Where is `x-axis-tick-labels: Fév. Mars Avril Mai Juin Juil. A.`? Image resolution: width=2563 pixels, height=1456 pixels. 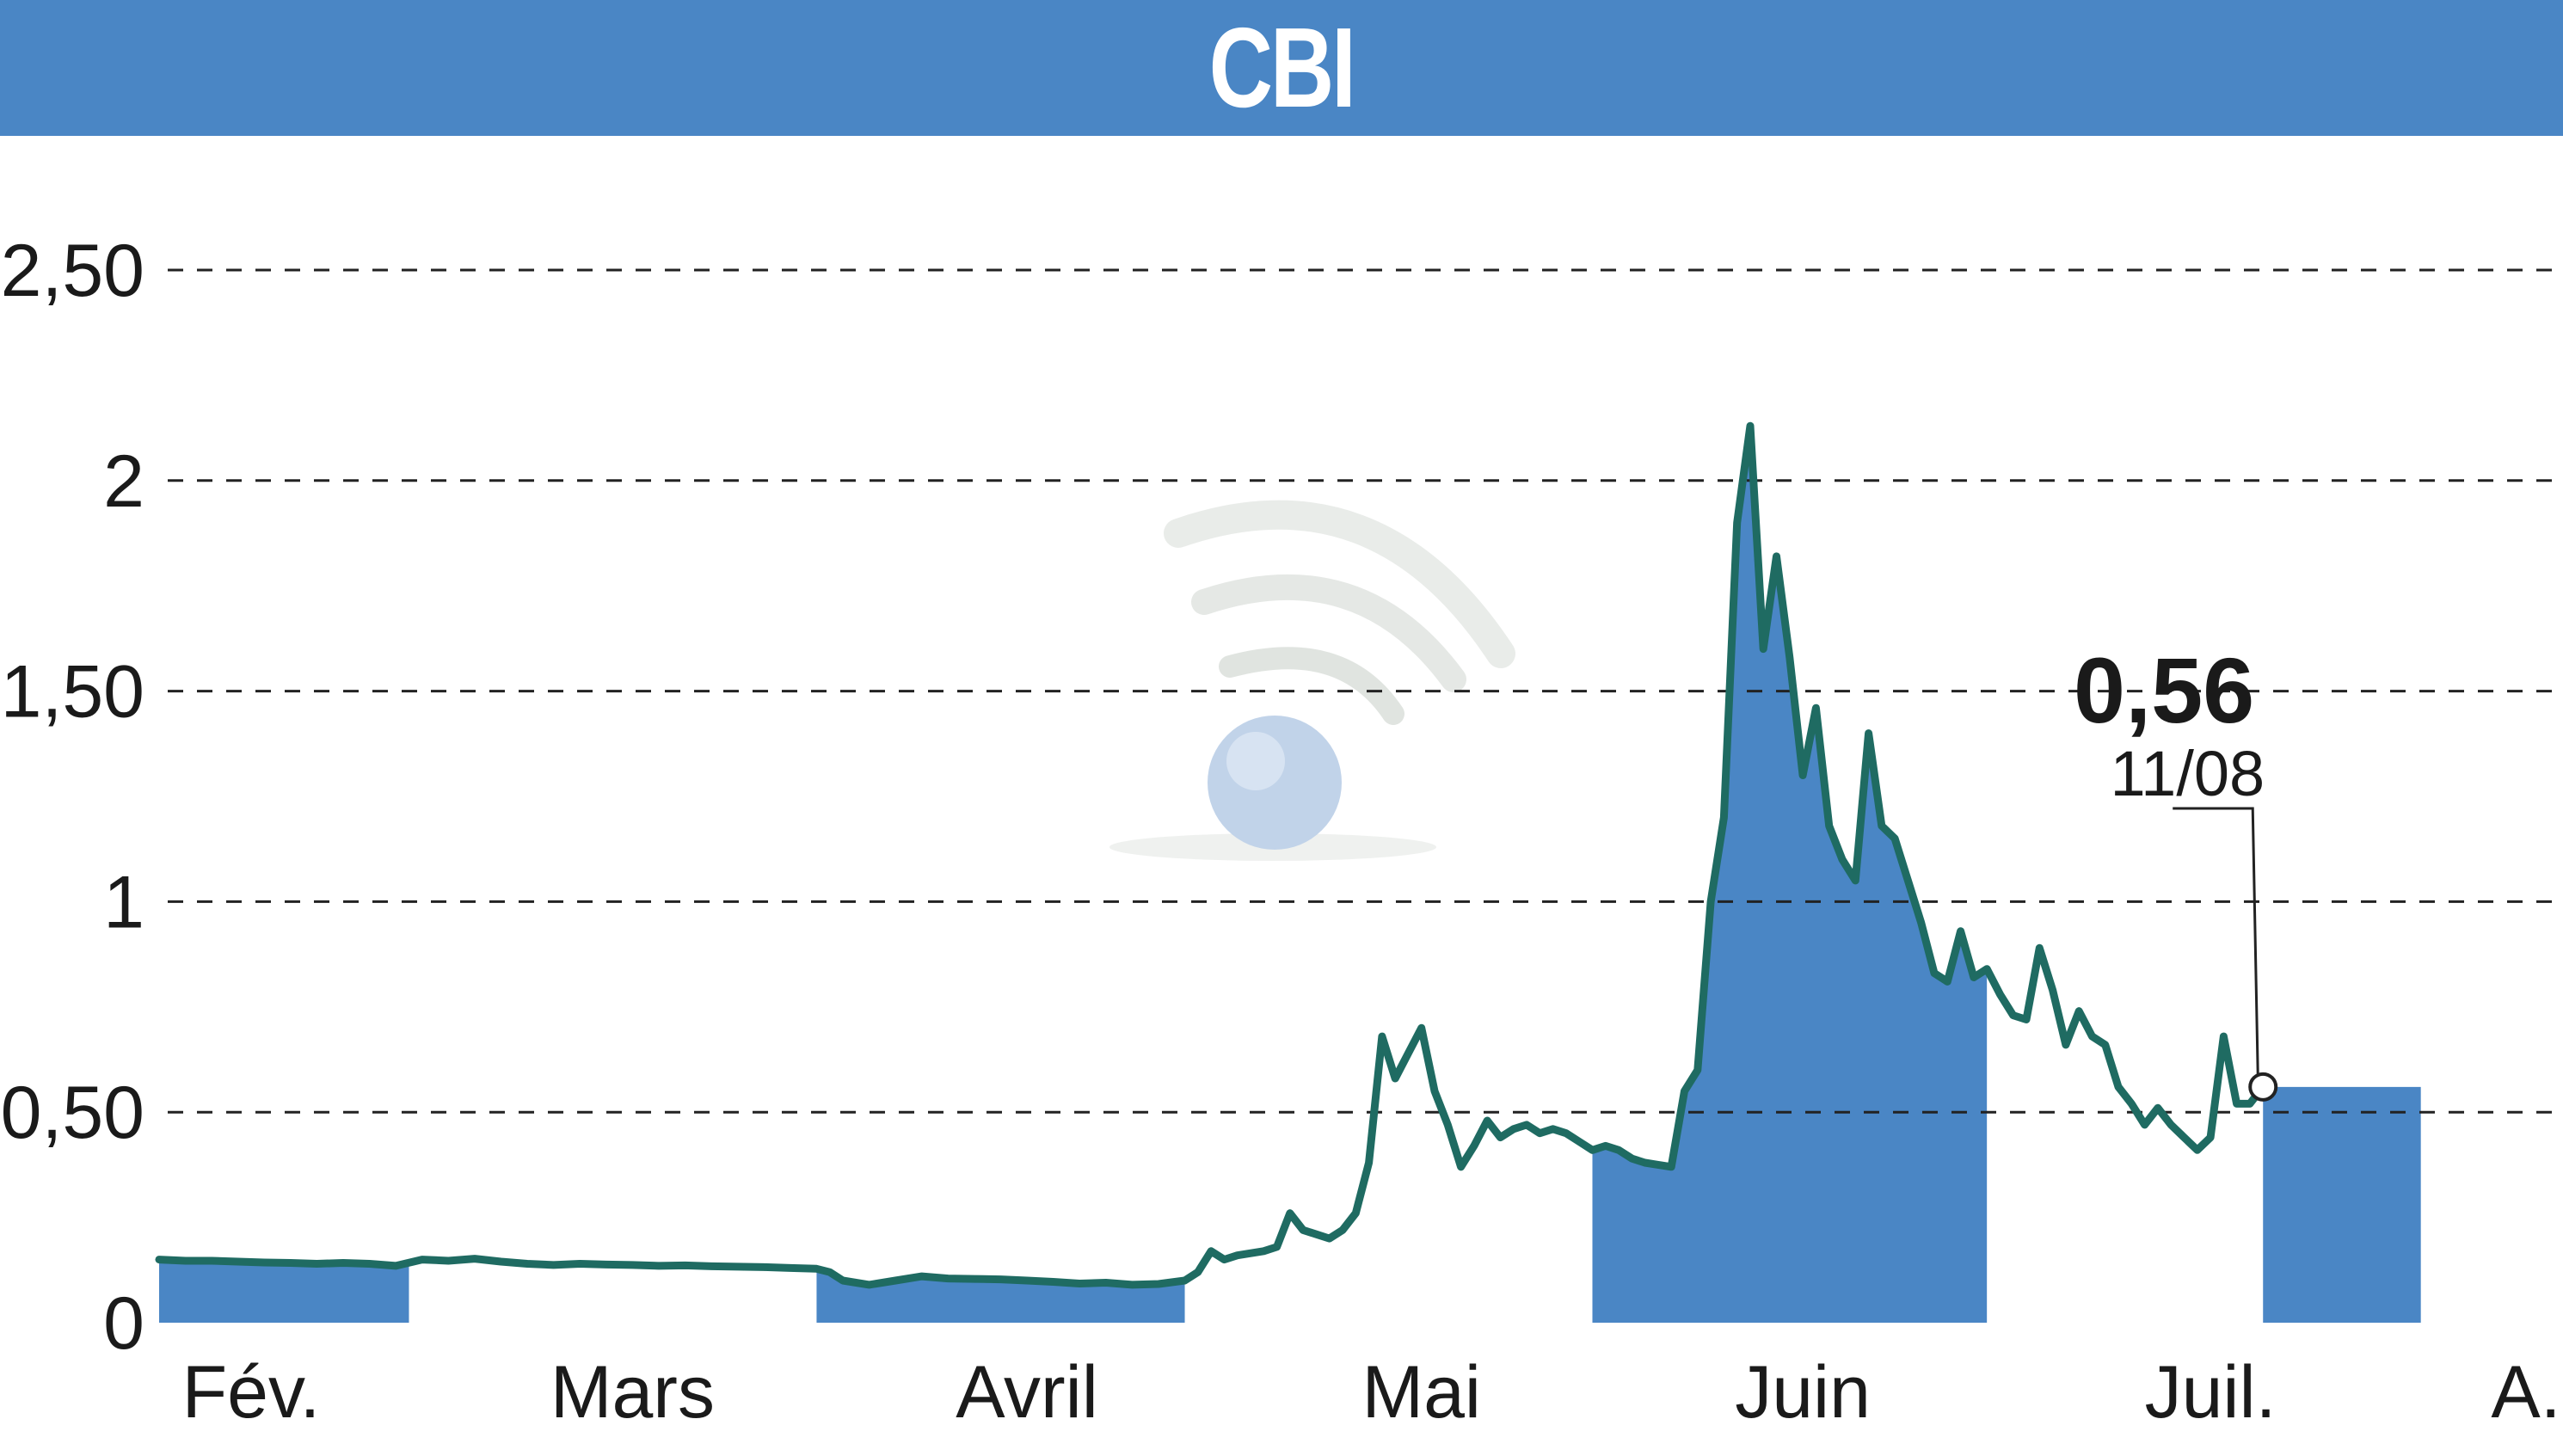 x-axis-tick-labels: Fév. Mars Avril Mai Juin Juil. A. is located at coordinates (1371, 1393).